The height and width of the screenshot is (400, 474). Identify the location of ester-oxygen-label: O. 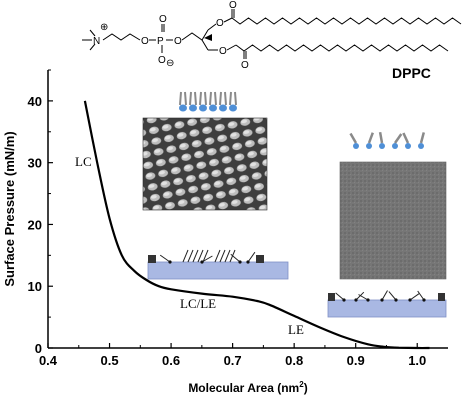
(145, 41).